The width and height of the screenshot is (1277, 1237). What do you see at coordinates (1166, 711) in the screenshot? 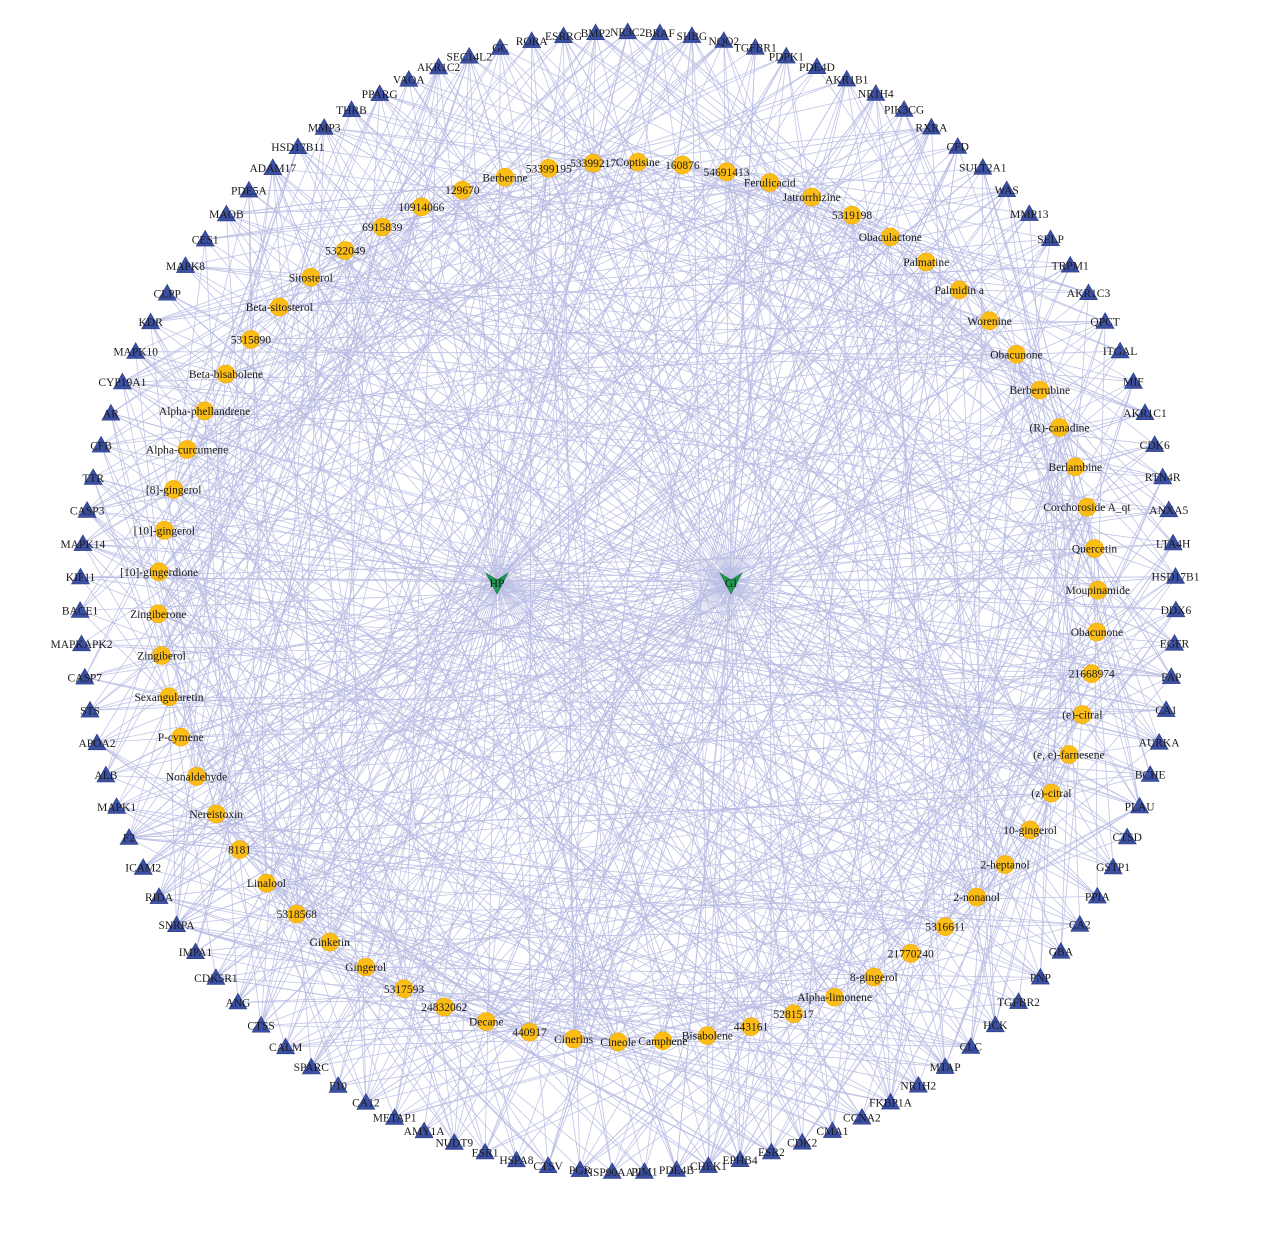
I see `target-label: CA1` at bounding box center [1166, 711].